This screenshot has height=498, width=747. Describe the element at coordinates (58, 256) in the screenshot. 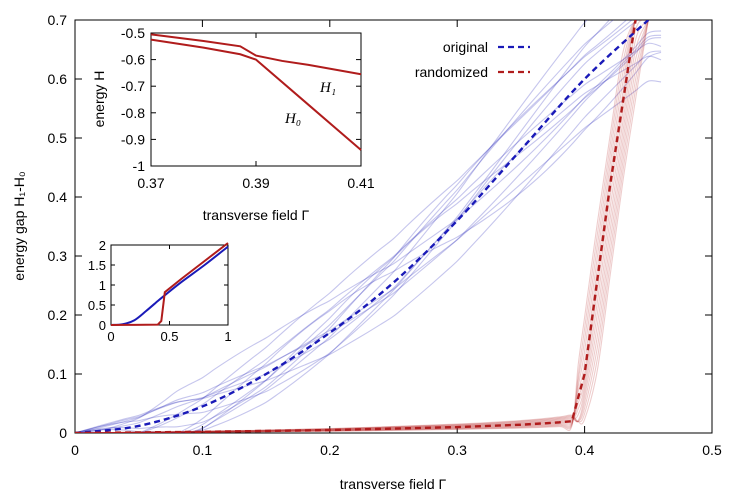

I see `main-y-tick-label: 0.3` at that location.